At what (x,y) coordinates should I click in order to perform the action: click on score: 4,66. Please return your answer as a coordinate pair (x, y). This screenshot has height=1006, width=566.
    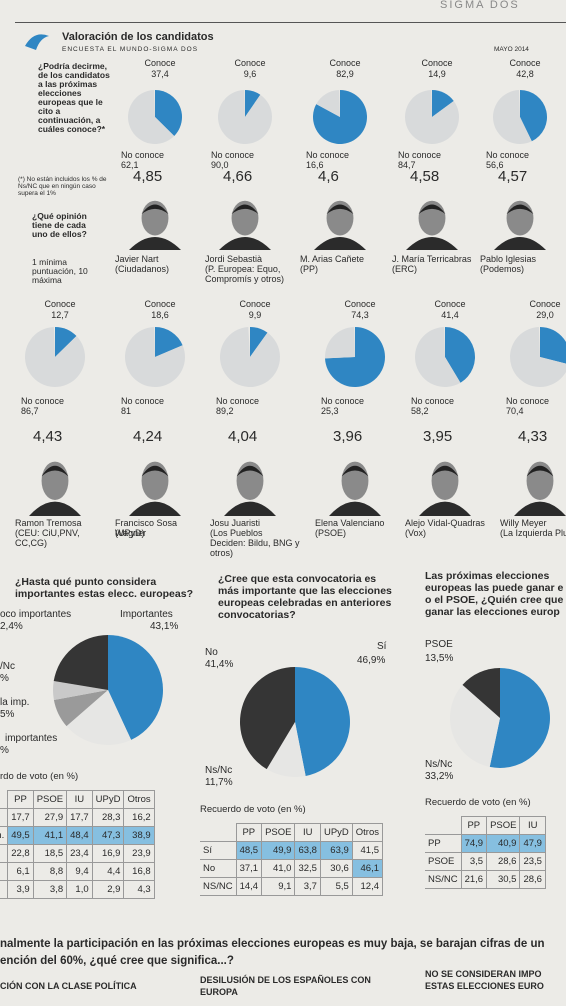
    Looking at the image, I should click on (238, 176).